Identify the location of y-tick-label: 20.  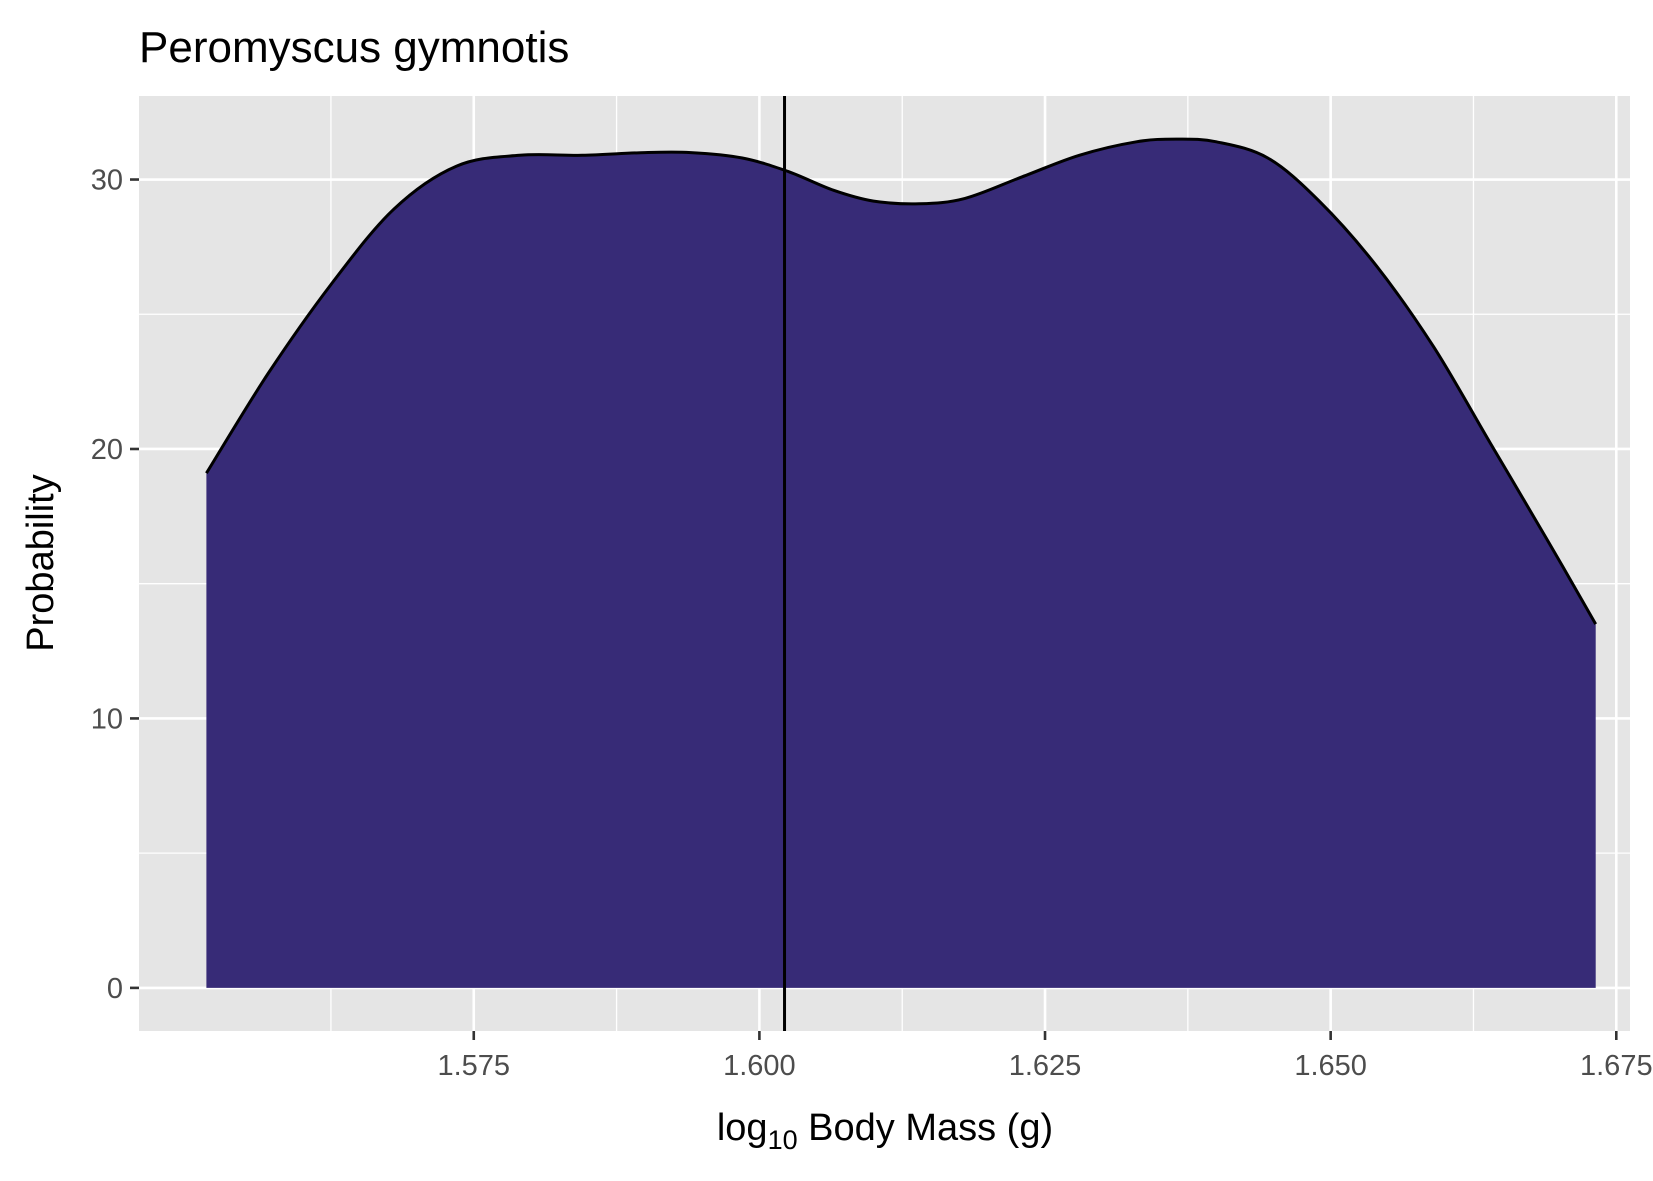
(107, 450).